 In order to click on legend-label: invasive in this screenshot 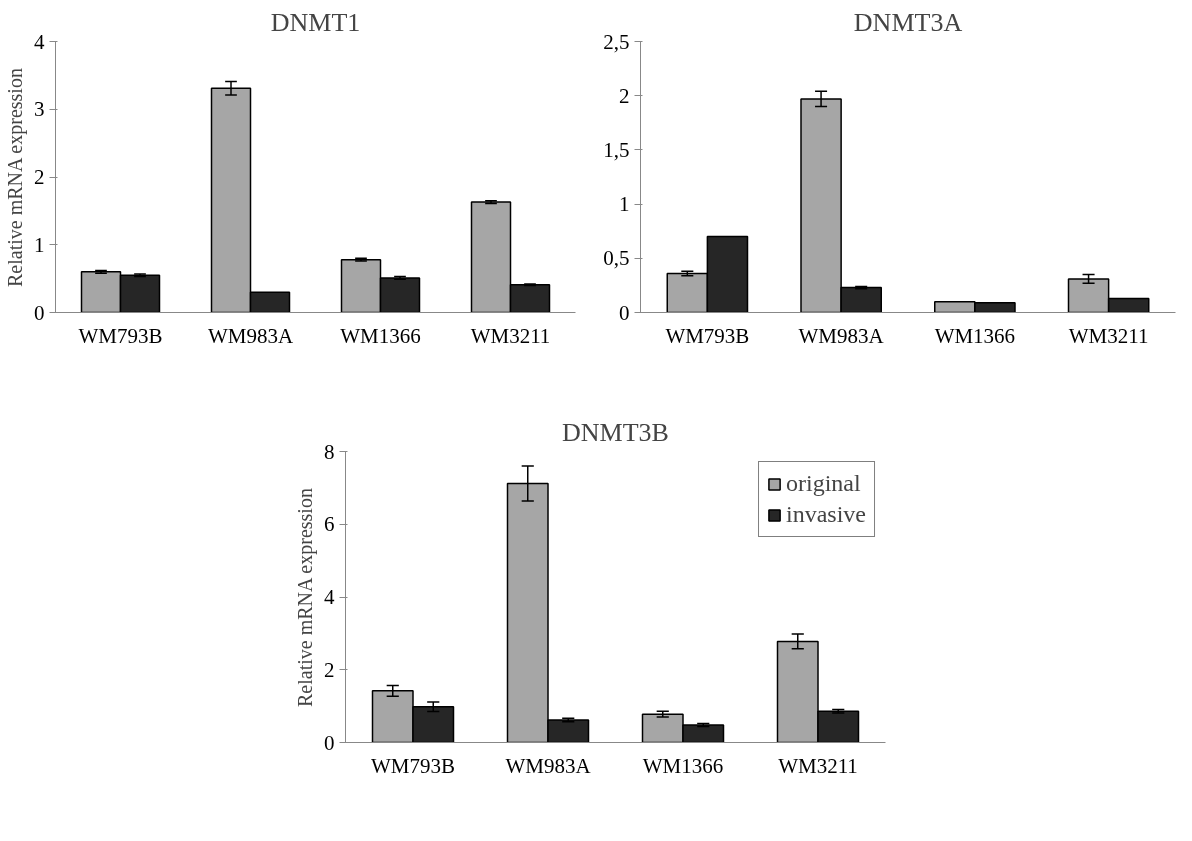, I will do `click(826, 514)`.